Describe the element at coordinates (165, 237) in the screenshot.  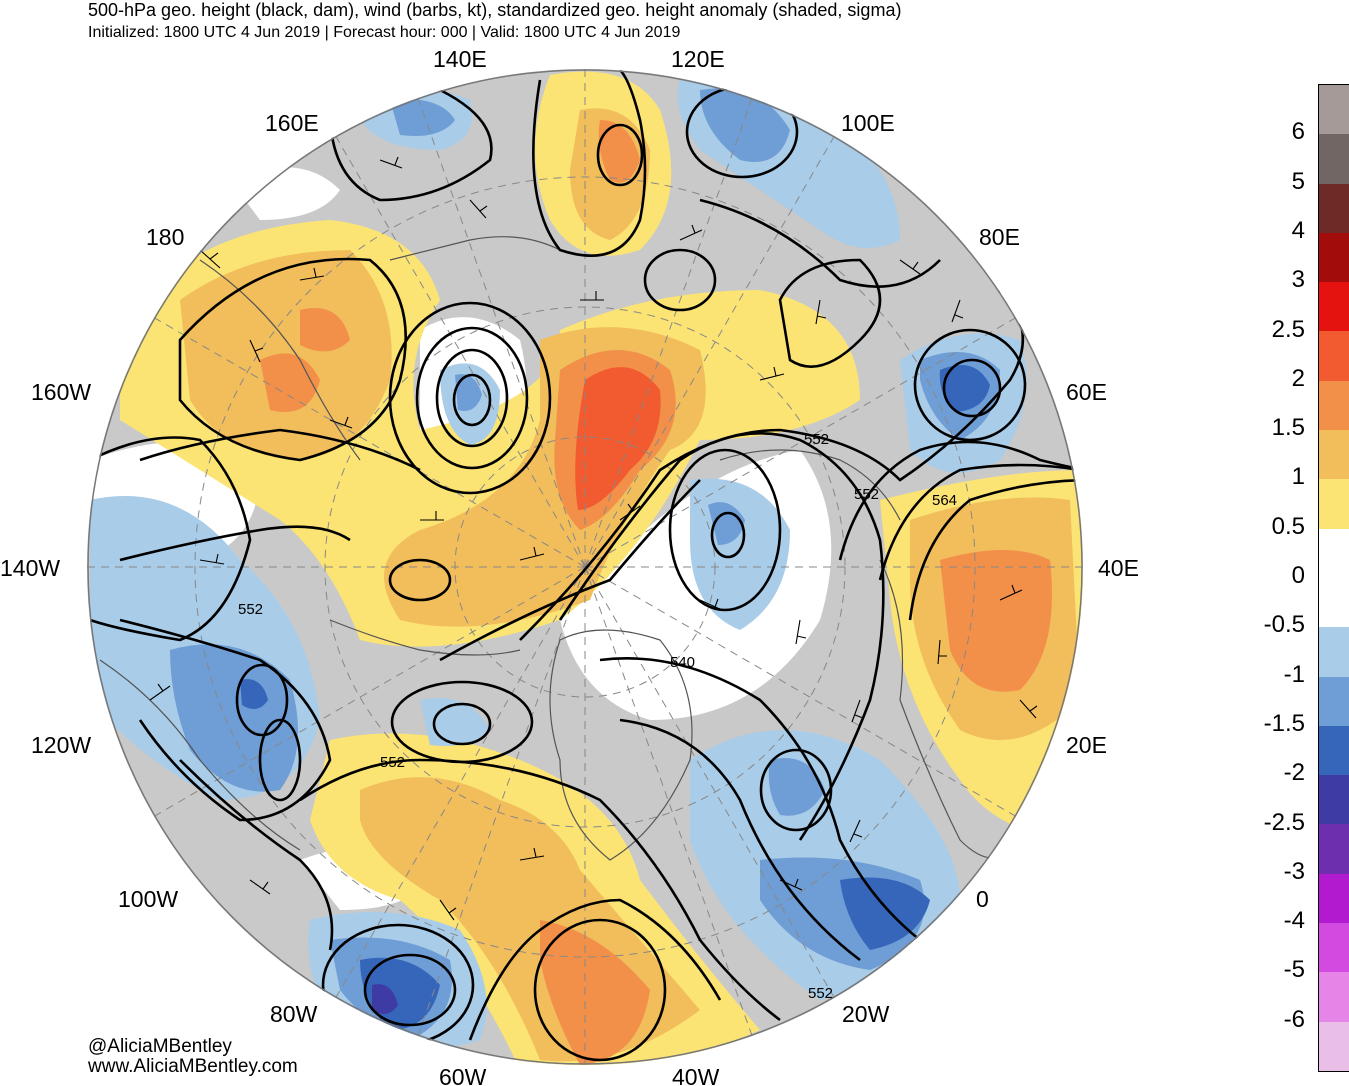
I see `longitude-label: 180` at that location.